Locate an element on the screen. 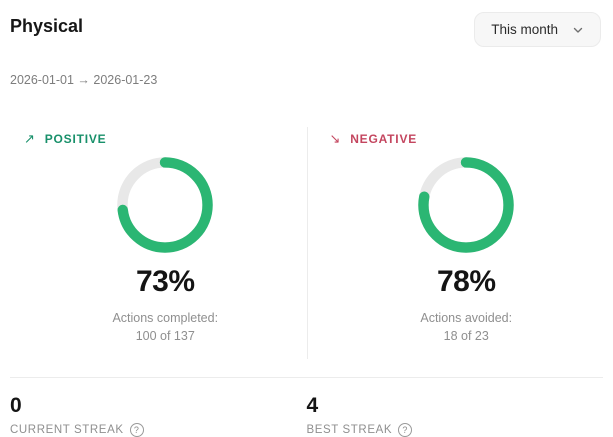  current-streak-label-text: CURRENT STREAK is located at coordinates (67, 430).